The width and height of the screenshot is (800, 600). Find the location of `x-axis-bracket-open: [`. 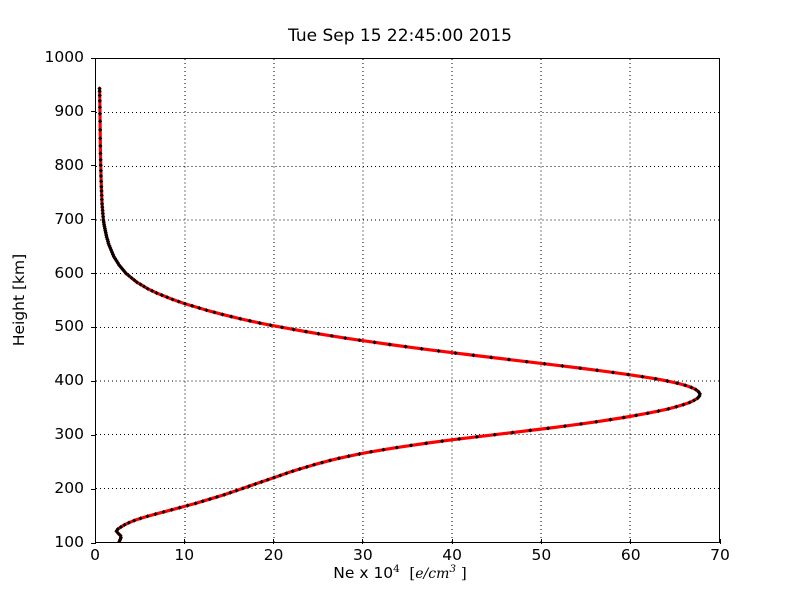

x-axis-bracket-open: [ is located at coordinates (412, 573).